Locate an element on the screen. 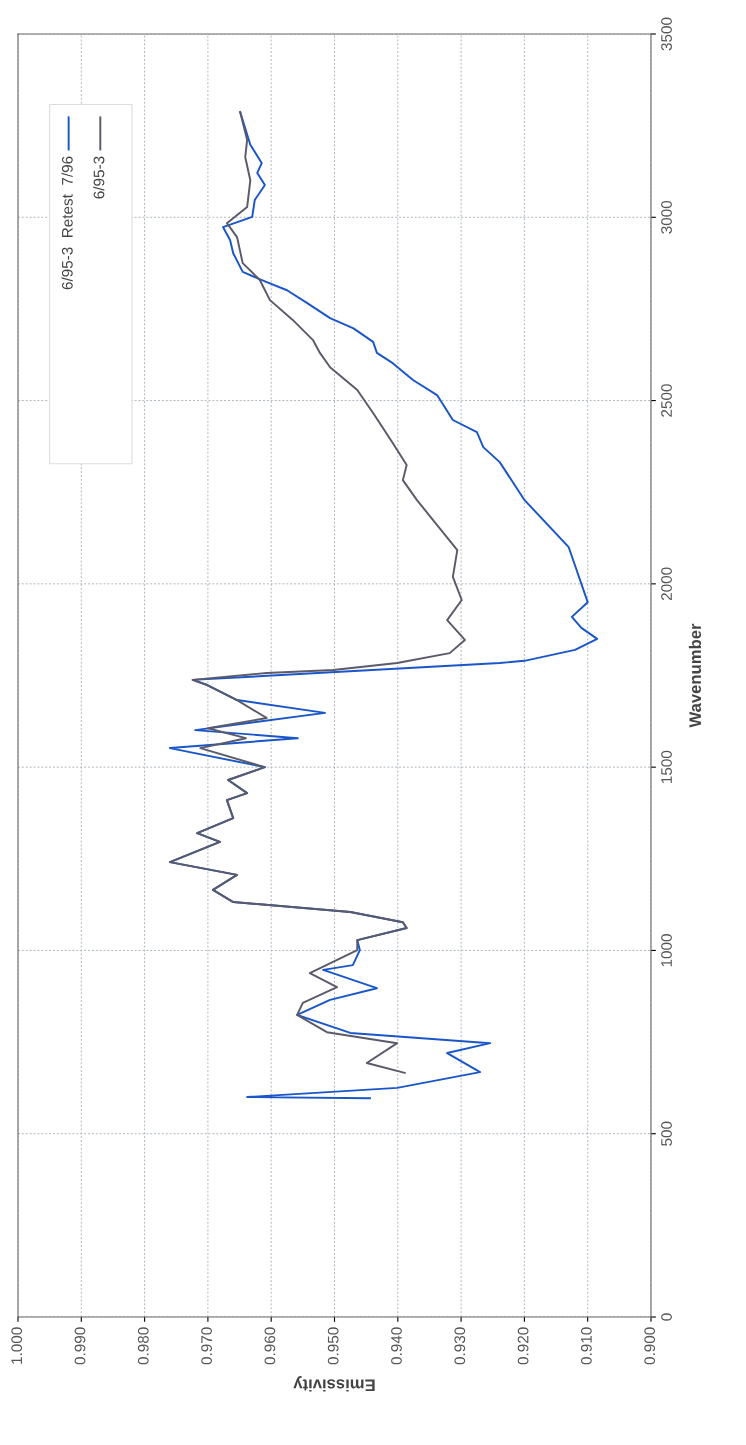  x-tick-label: 0.950 is located at coordinates (333, 1346).